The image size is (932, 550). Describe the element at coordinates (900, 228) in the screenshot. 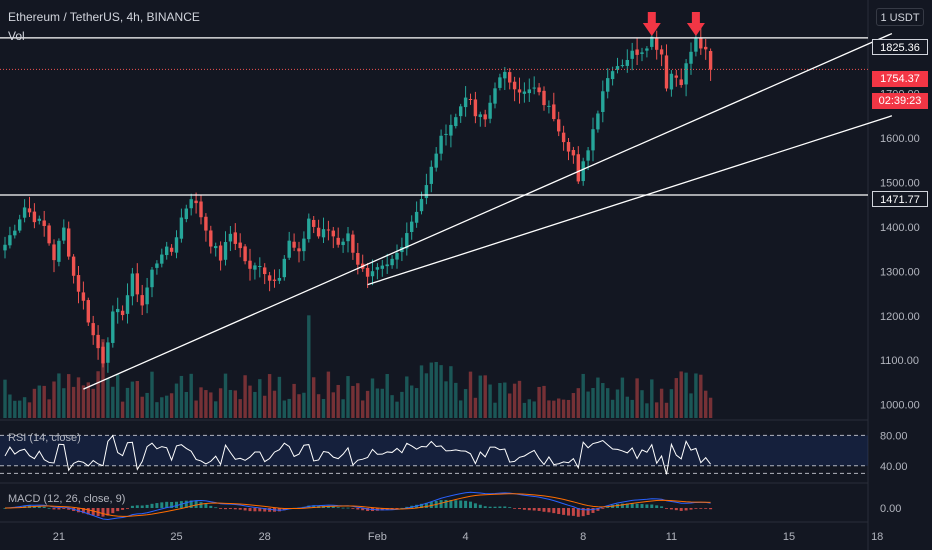

I see `y-tick-label: 1400.00` at that location.